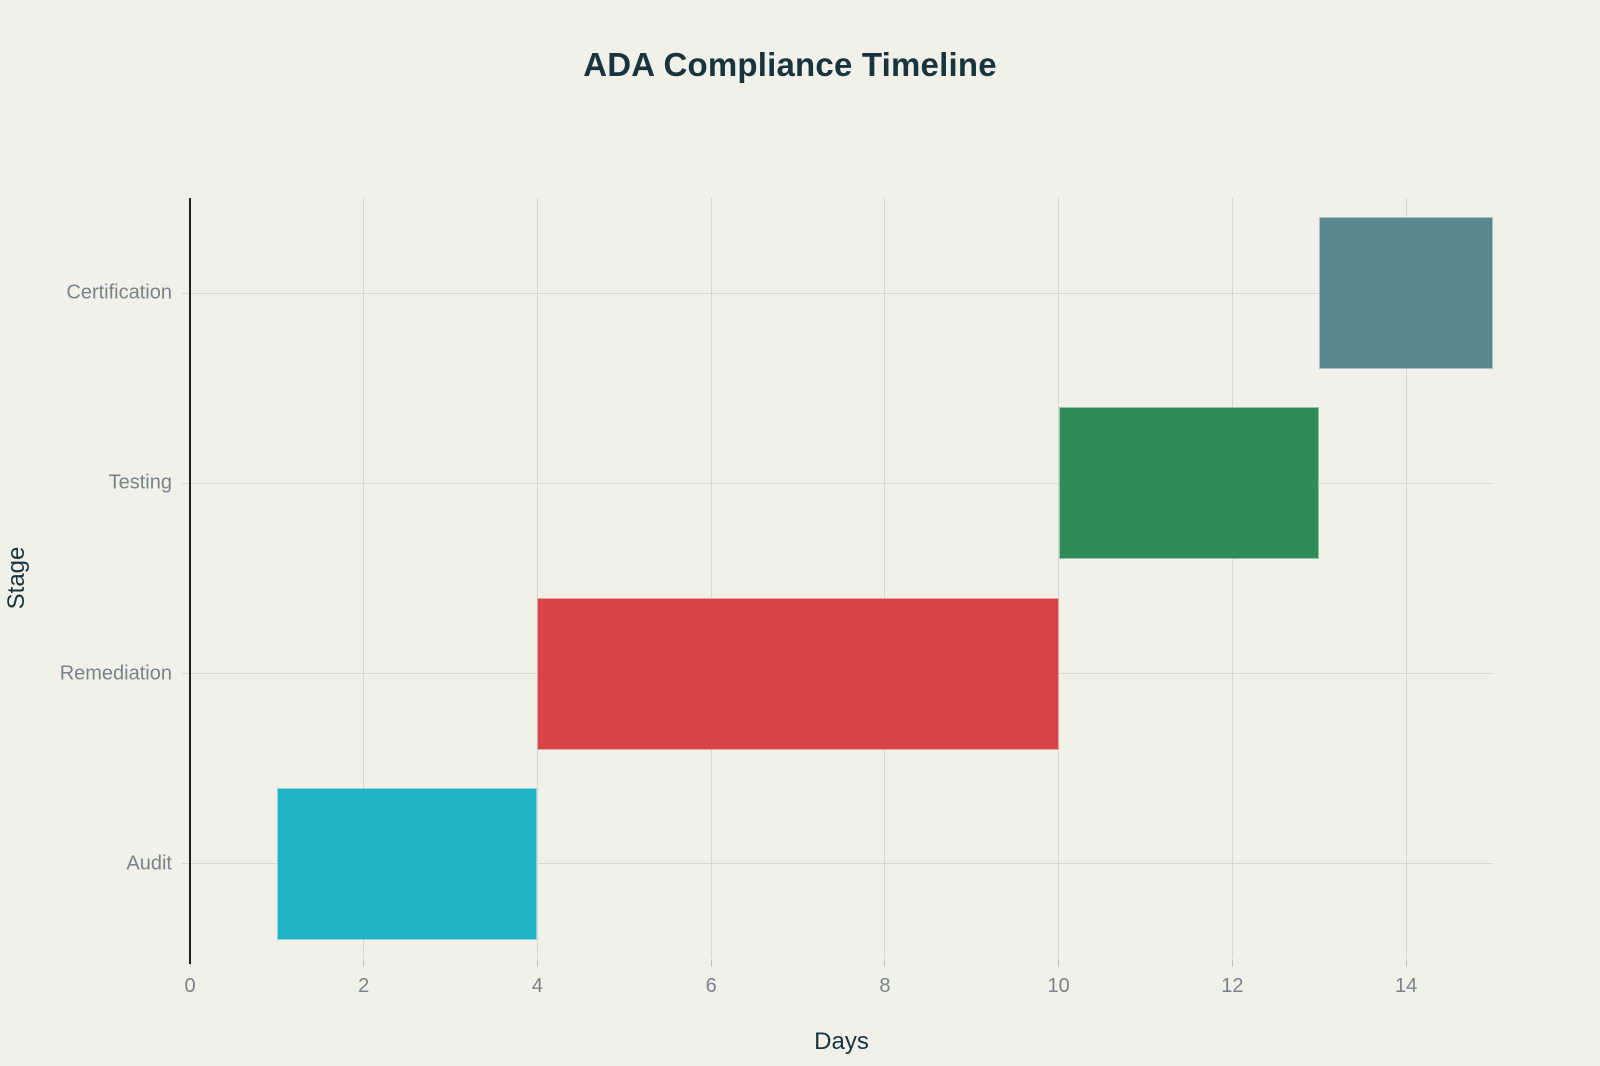 The width and height of the screenshot is (1600, 1066). Describe the element at coordinates (190, 581) in the screenshot. I see `y-axis-line` at that location.